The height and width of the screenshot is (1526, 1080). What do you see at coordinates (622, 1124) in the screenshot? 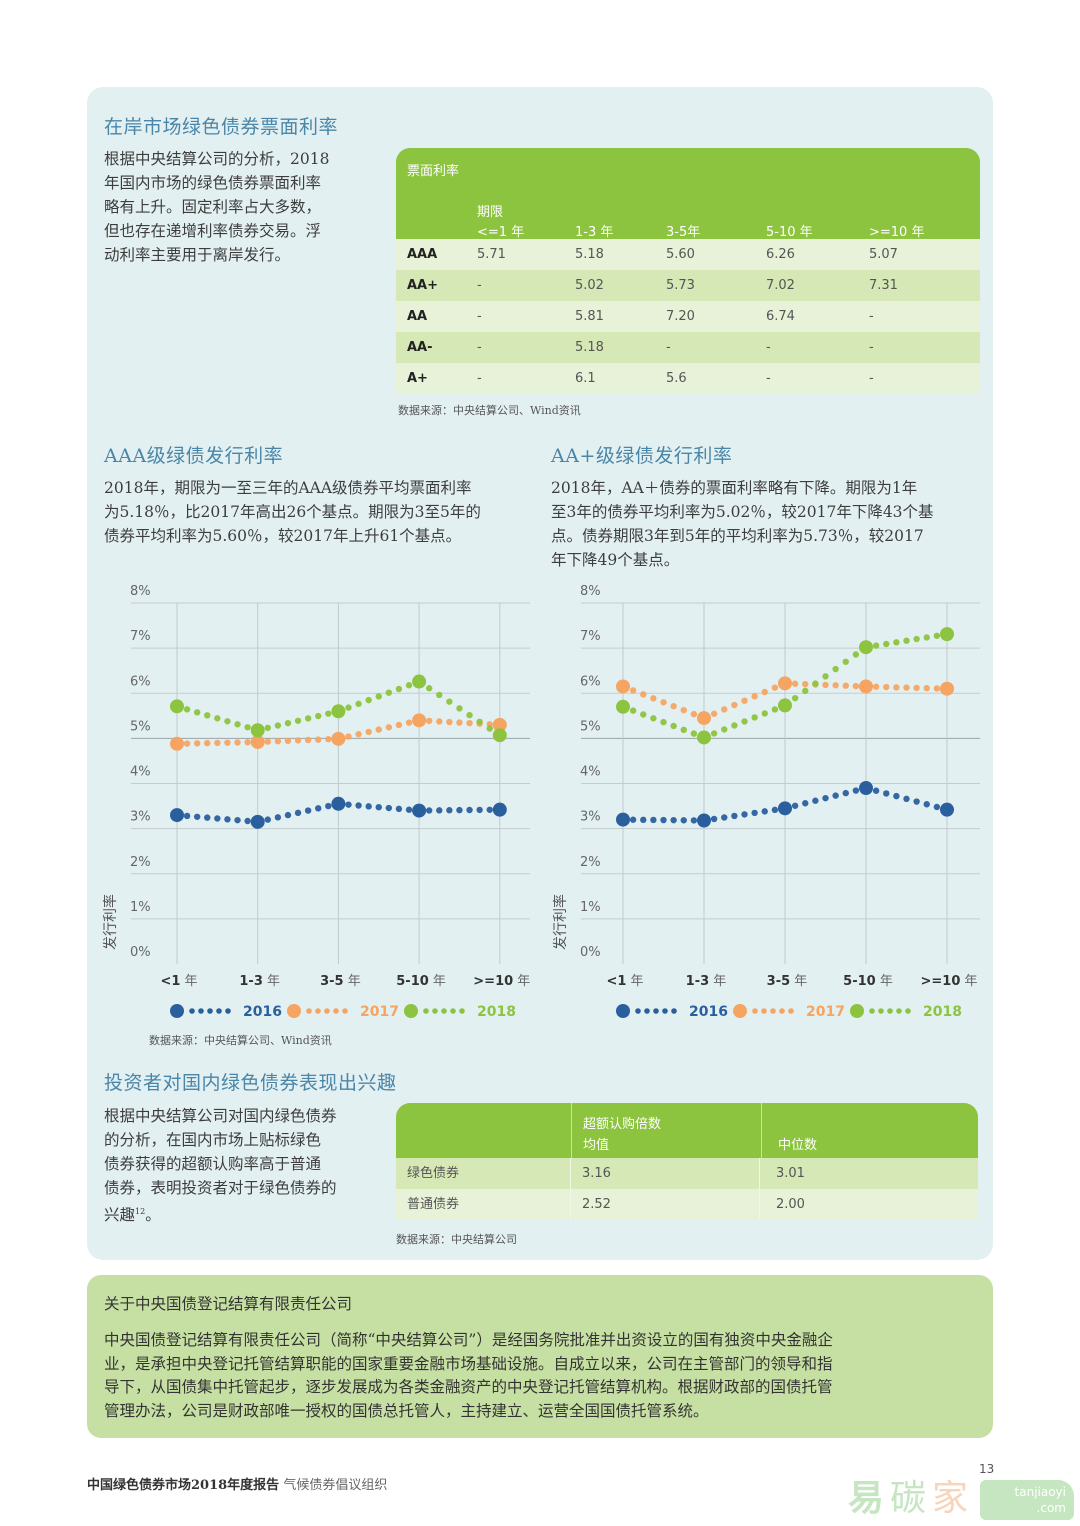
I see `header-line: 超额认购倍数` at bounding box center [622, 1124].